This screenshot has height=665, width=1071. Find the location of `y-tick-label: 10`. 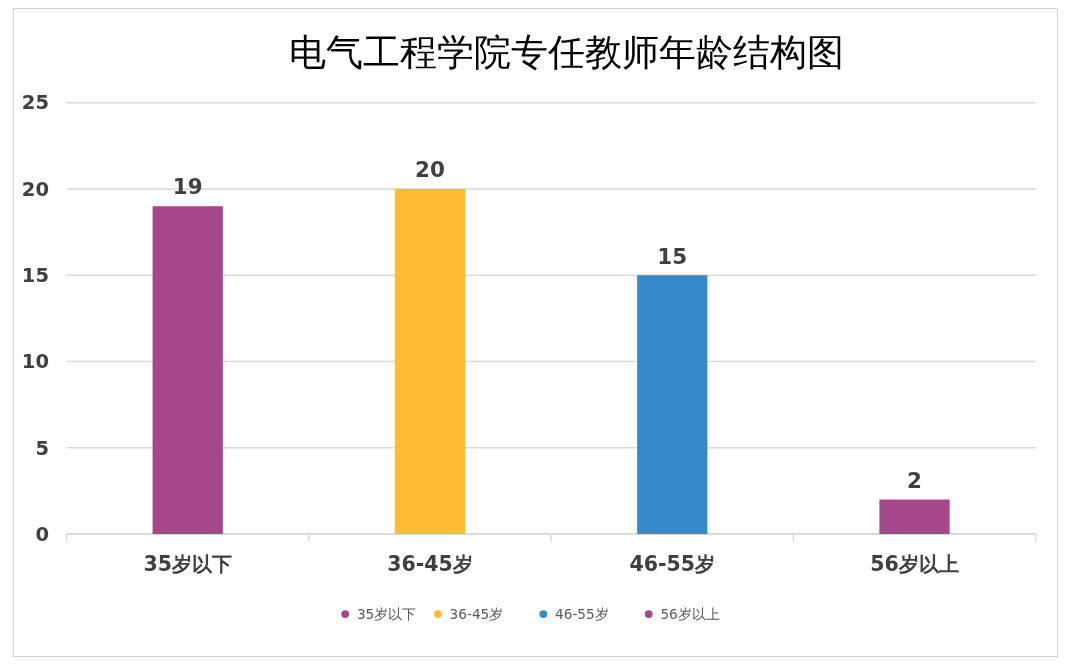

y-tick-label: 10 is located at coordinates (35, 362).